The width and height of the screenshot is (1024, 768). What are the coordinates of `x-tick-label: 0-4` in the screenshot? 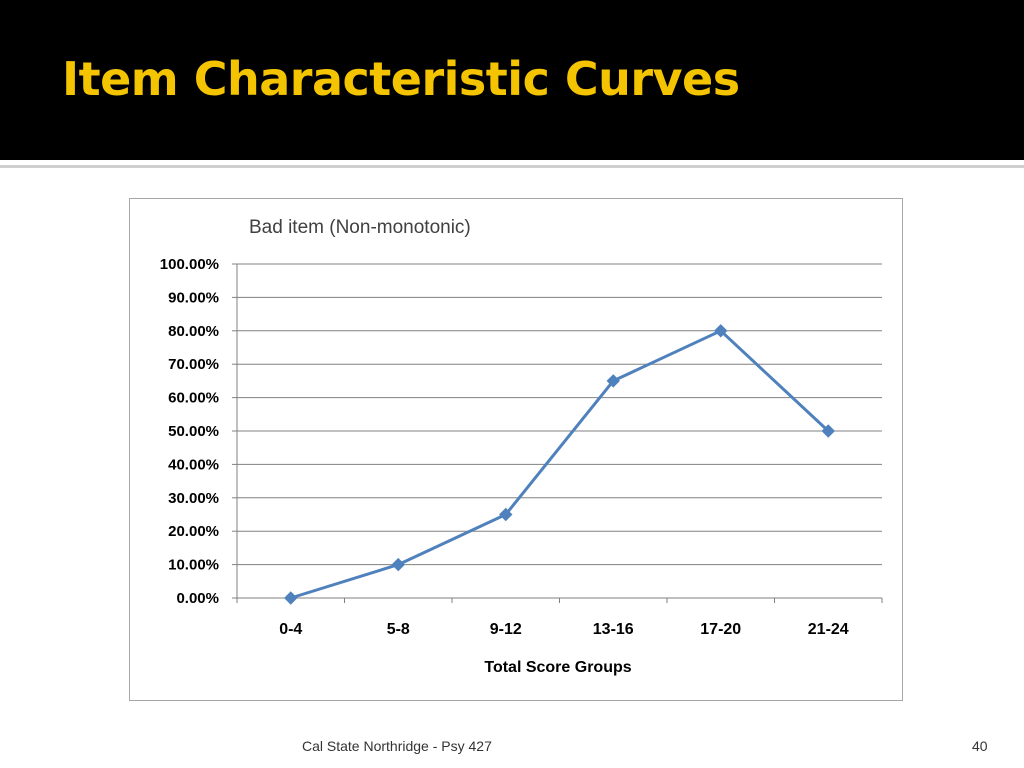 It's located at (290, 629).